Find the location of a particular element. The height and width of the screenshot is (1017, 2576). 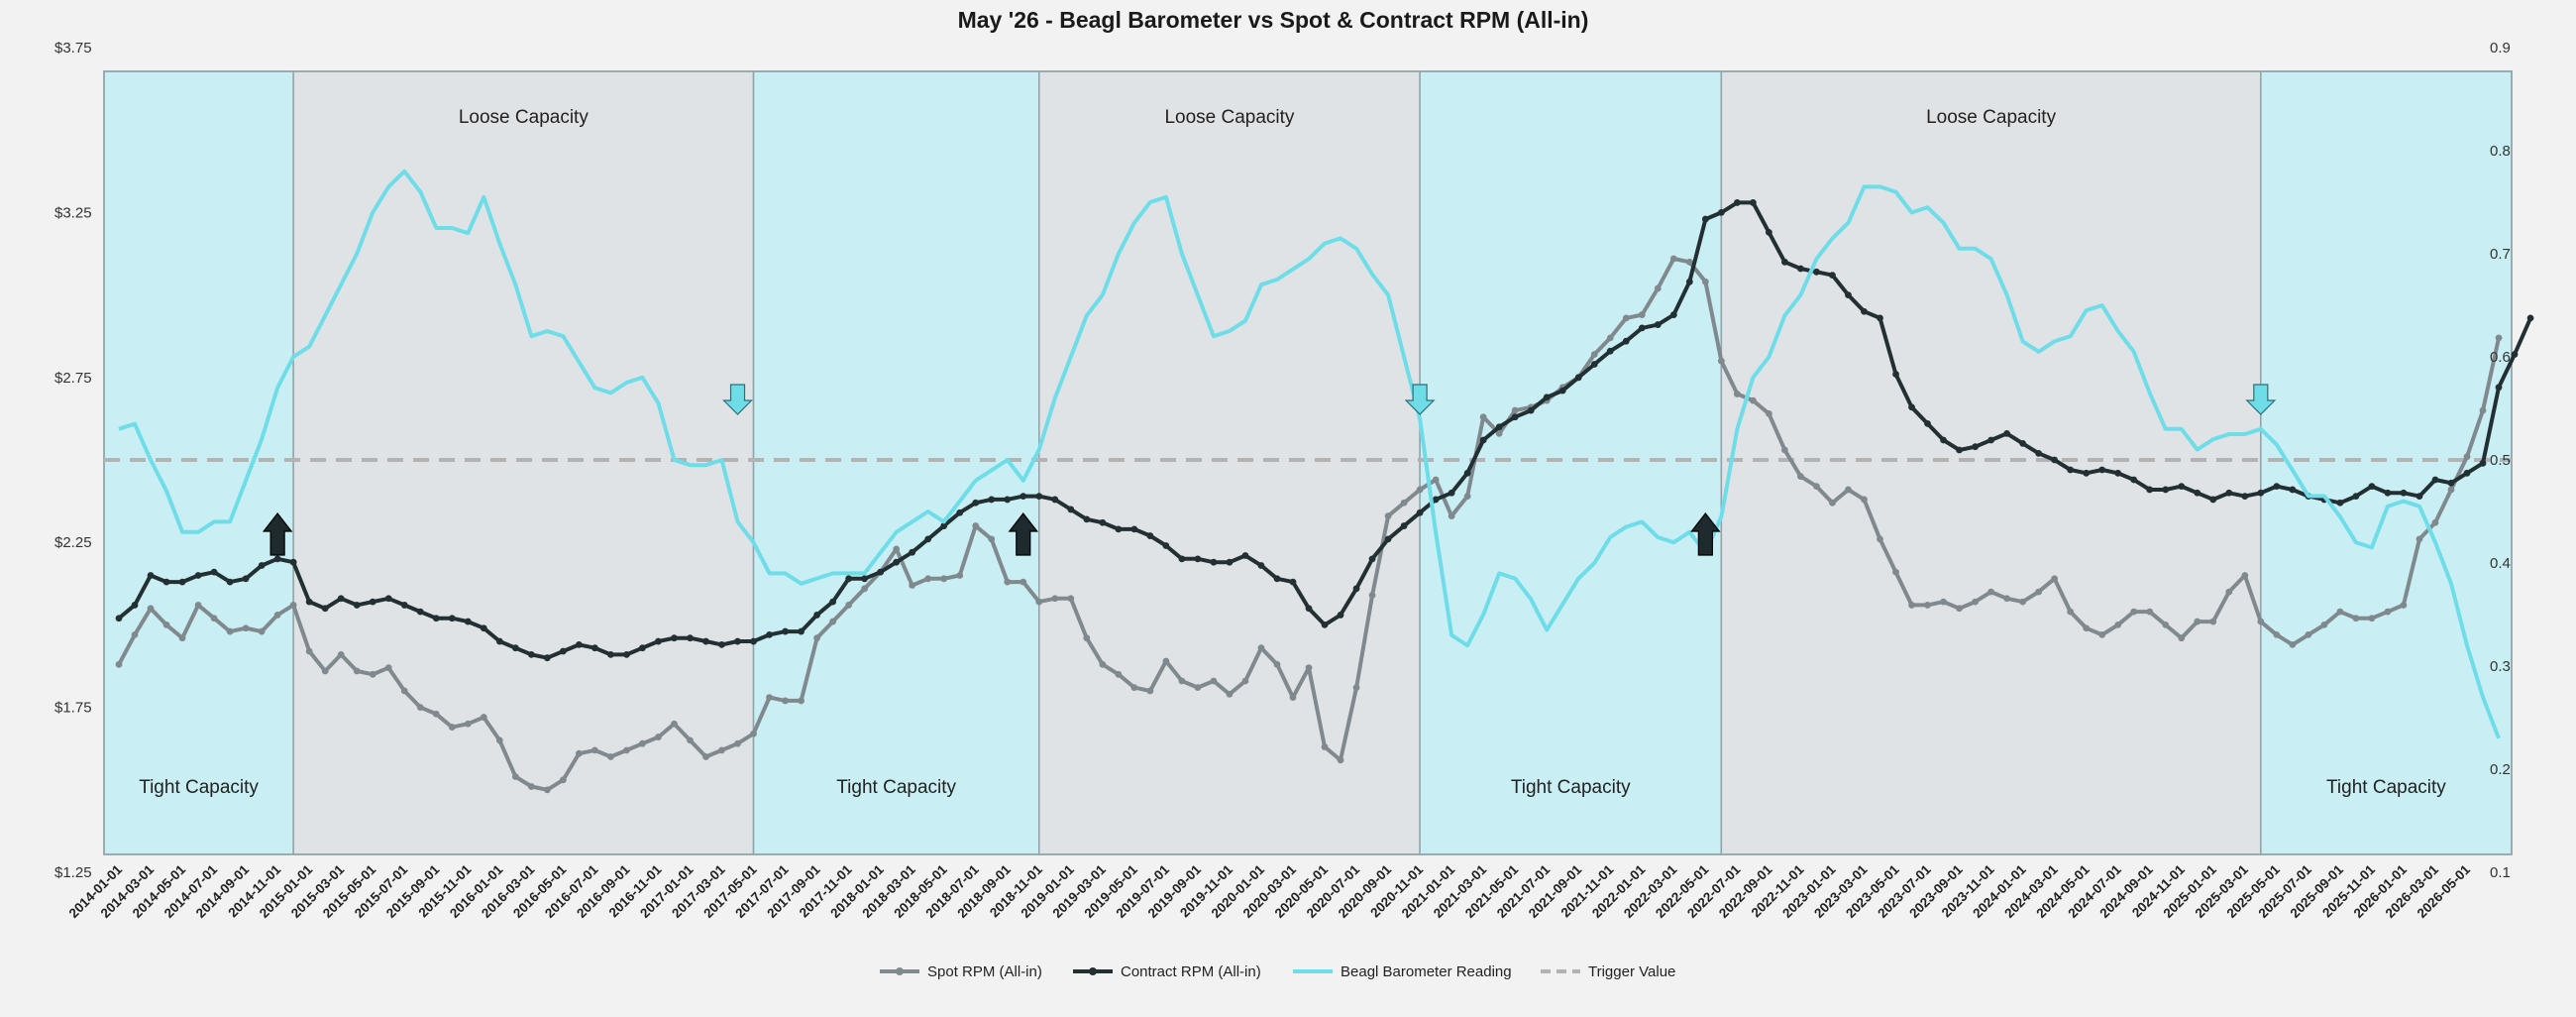

region-2-label: Loose Capacity is located at coordinates (524, 117).